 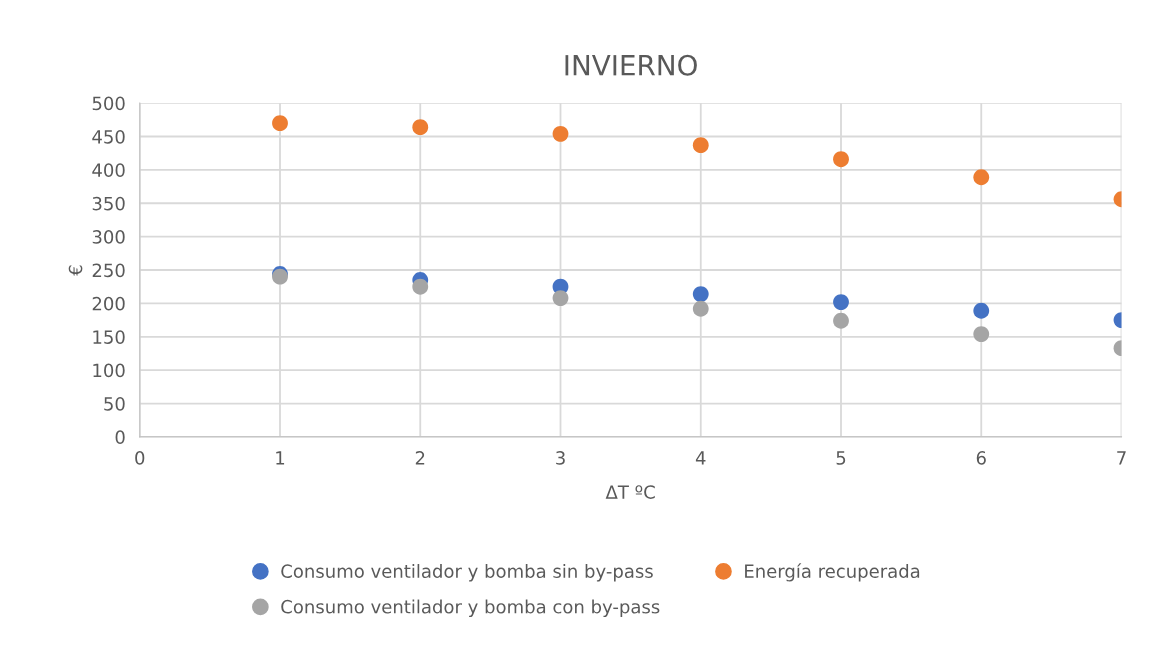 I want to click on x-tick-label: 7, so click(x=1121, y=458).